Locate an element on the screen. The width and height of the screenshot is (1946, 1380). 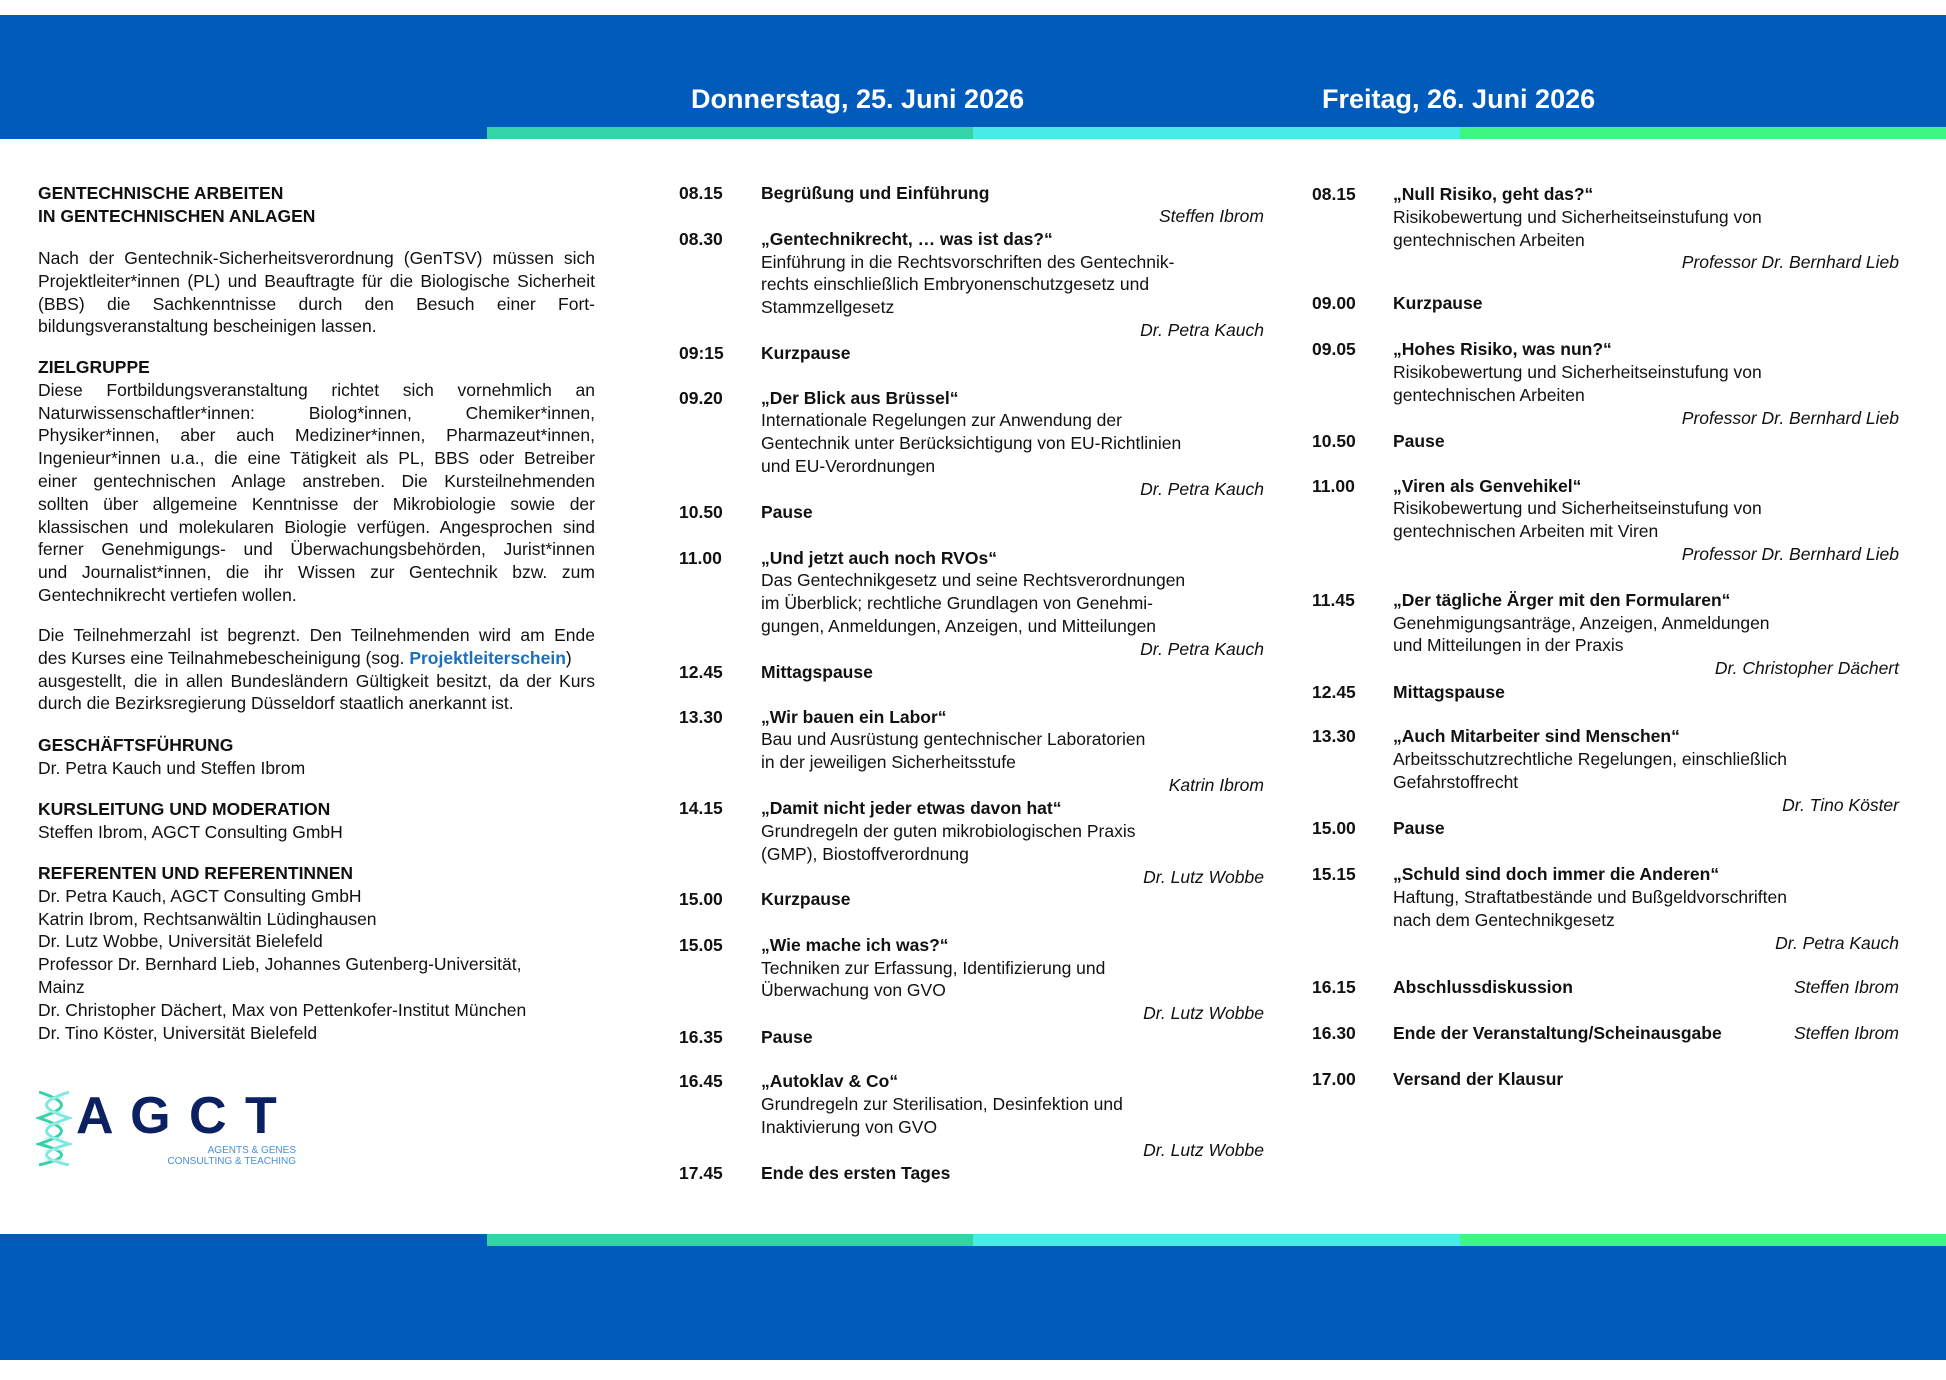
entry-description-line: und Mitteilungen in der Praxis is located at coordinates (1508, 645).